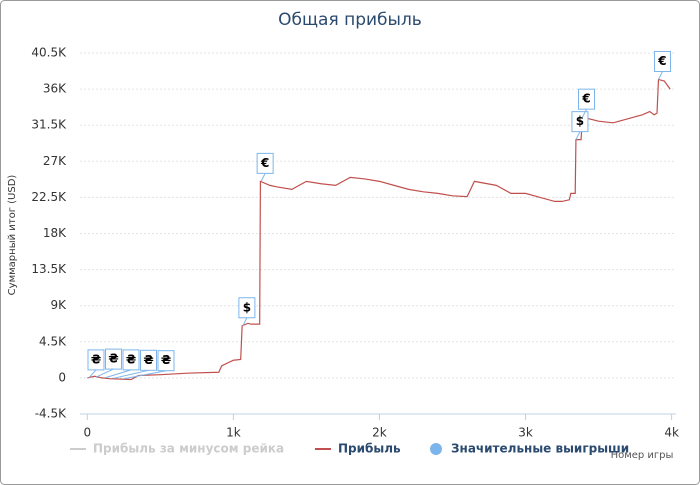 The height and width of the screenshot is (485, 700). Describe the element at coordinates (369, 449) in the screenshot. I see `legend-label: Прибыль` at that location.